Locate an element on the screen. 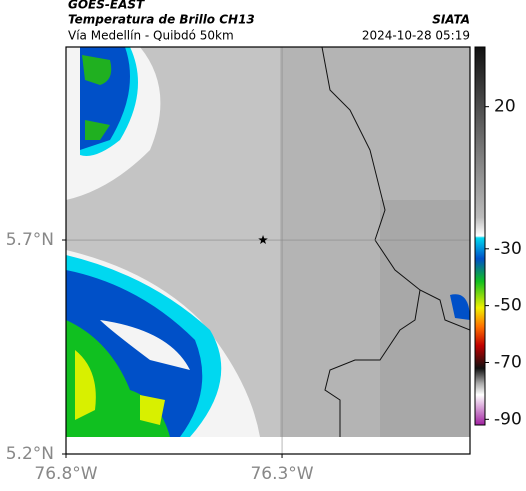 This screenshot has height=491, width=526. colorbar-tick-label: -50 is located at coordinates (508, 306).